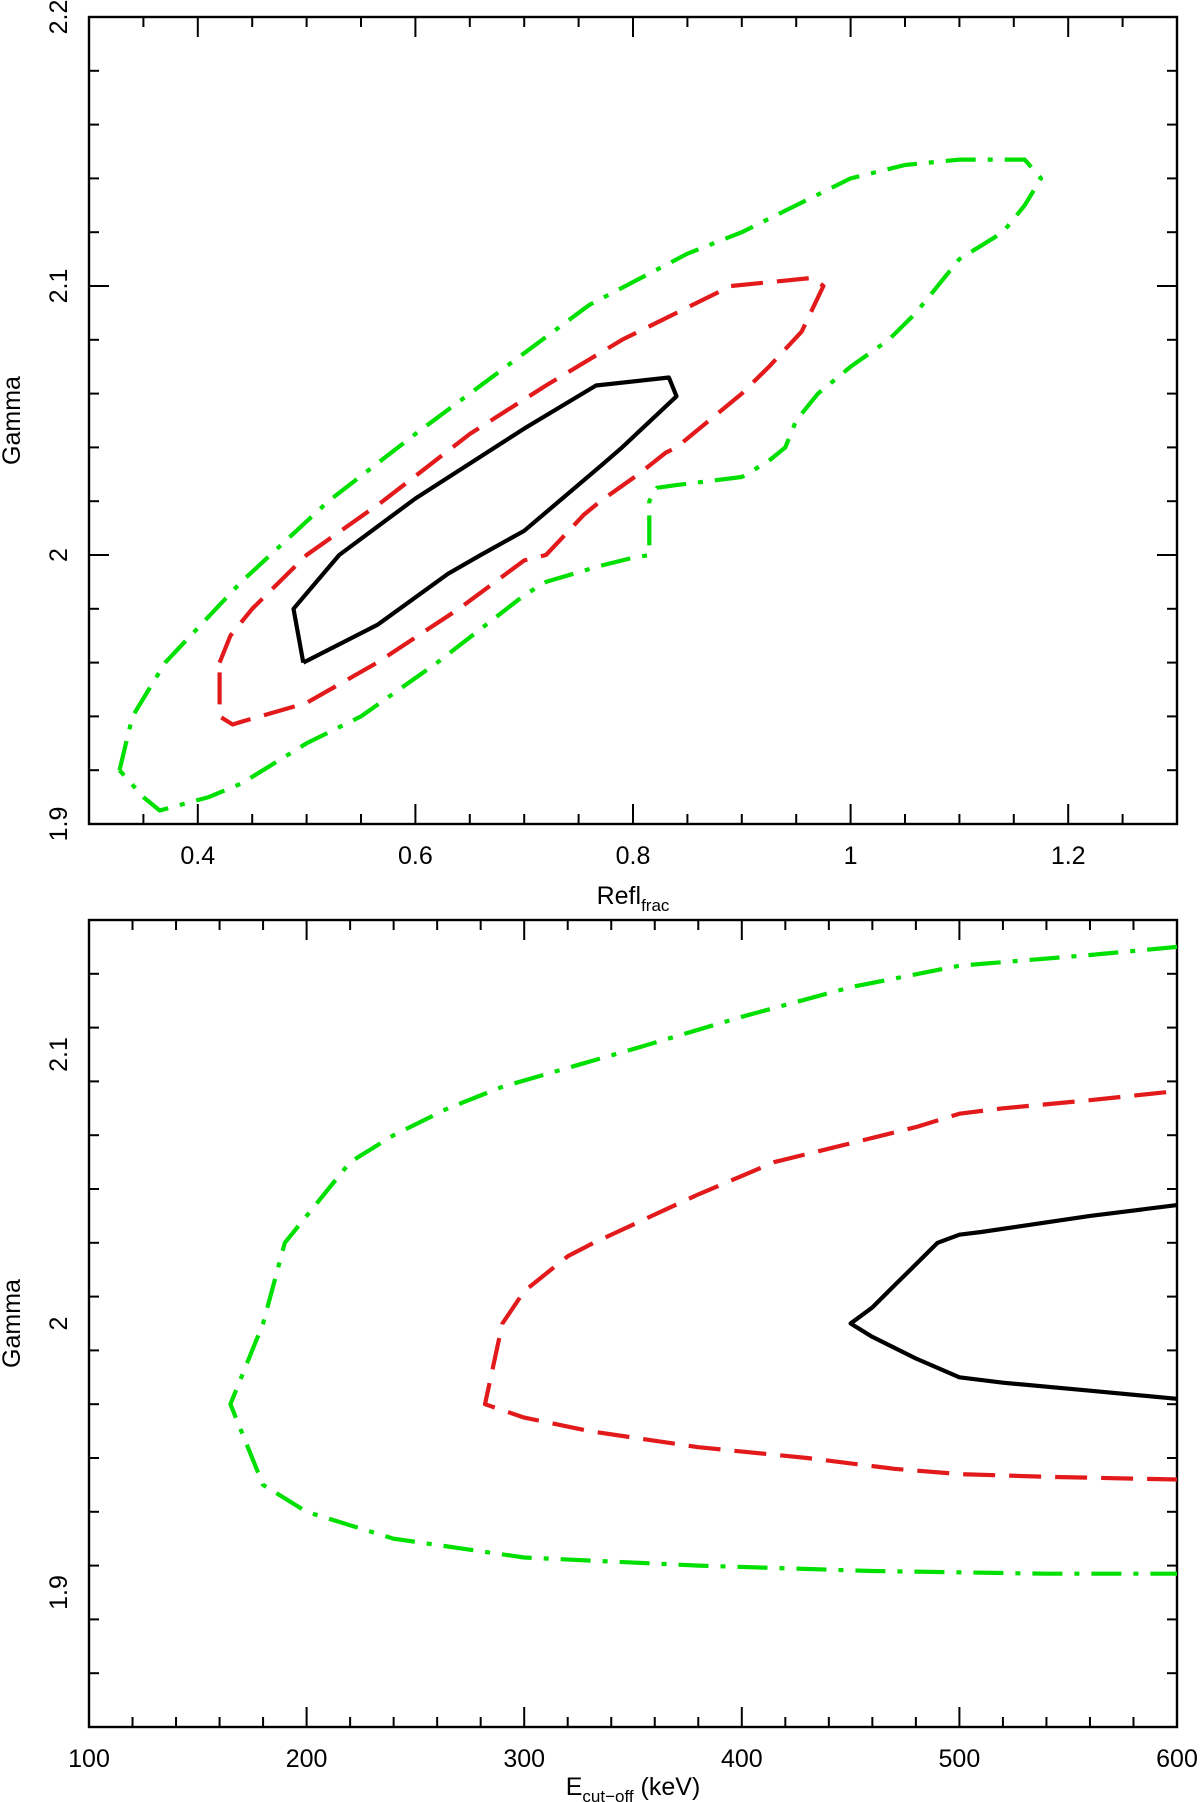 Image resolution: width=1200 pixels, height=1802 pixels. I want to click on x-tick-label: 0.6, so click(415, 856).